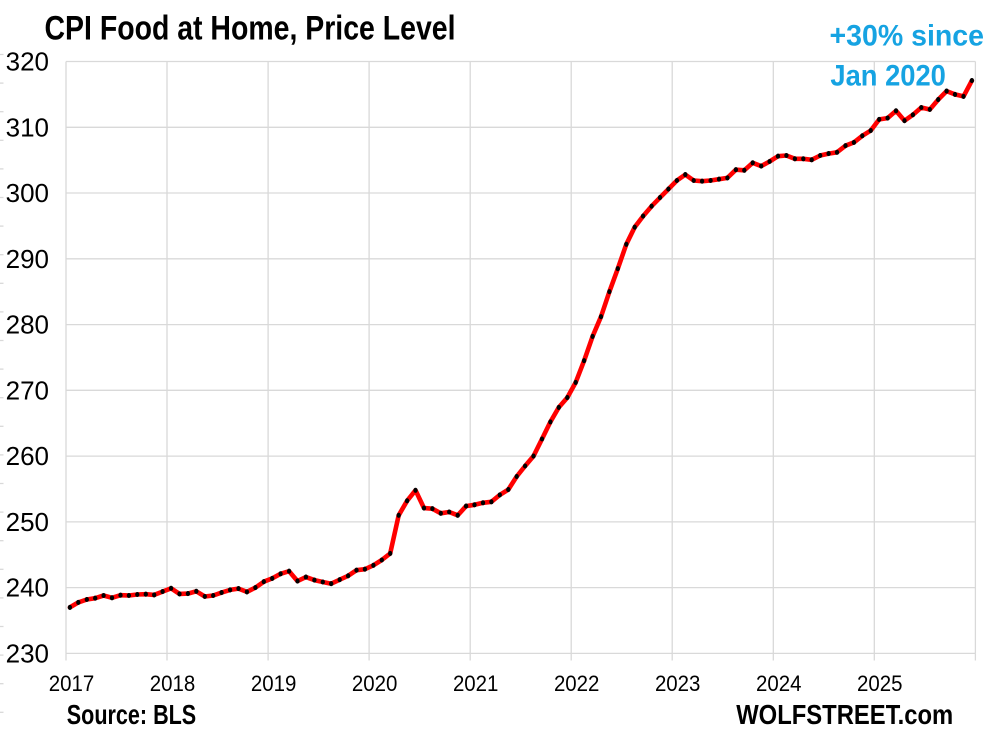  Describe the element at coordinates (131, 714) in the screenshot. I see `svg-text: Source: BLS` at that location.